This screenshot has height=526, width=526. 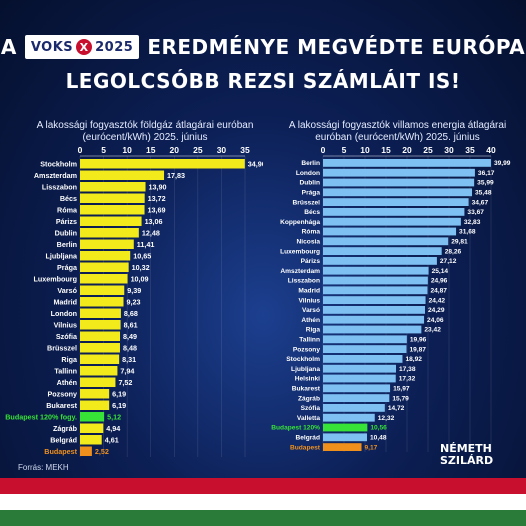 I want to click on electricity-category-label: Prága, so click(x=311, y=192).